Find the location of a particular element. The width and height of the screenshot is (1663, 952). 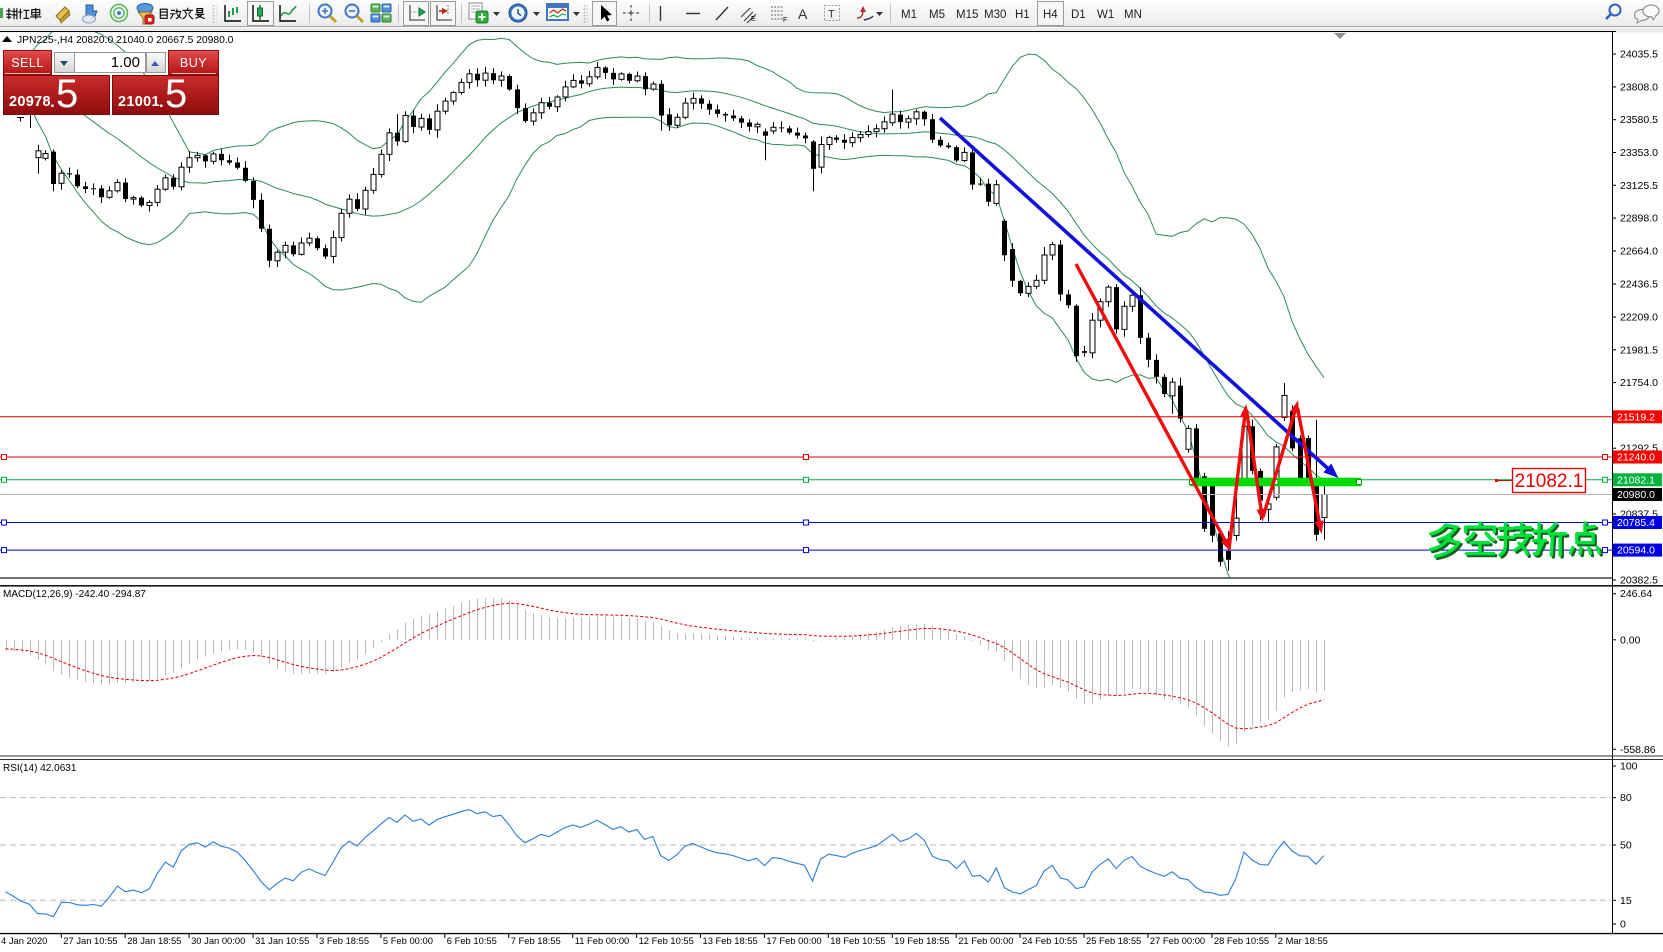

svg-text: 18 Feb 10:55 is located at coordinates (857, 940).